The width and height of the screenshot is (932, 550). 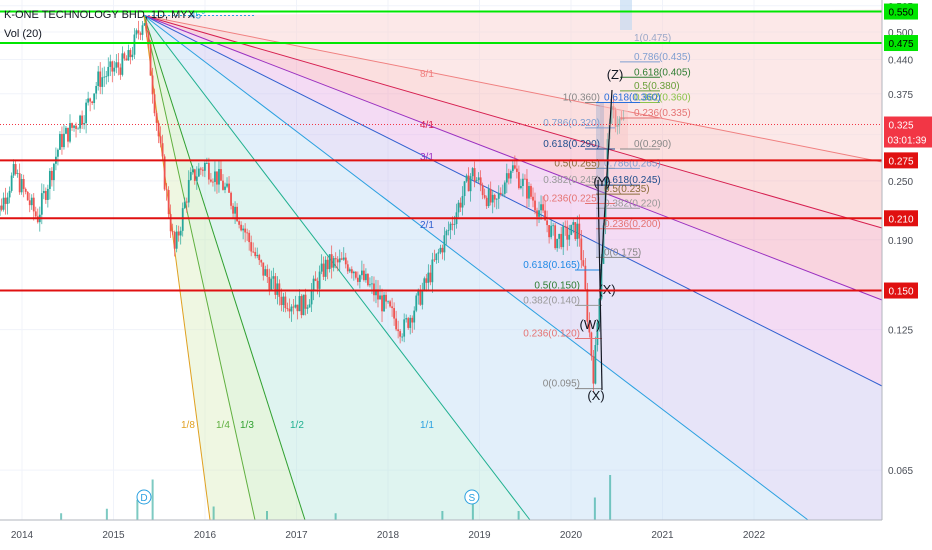 I want to click on fib-zone, so click(x=614, y=125).